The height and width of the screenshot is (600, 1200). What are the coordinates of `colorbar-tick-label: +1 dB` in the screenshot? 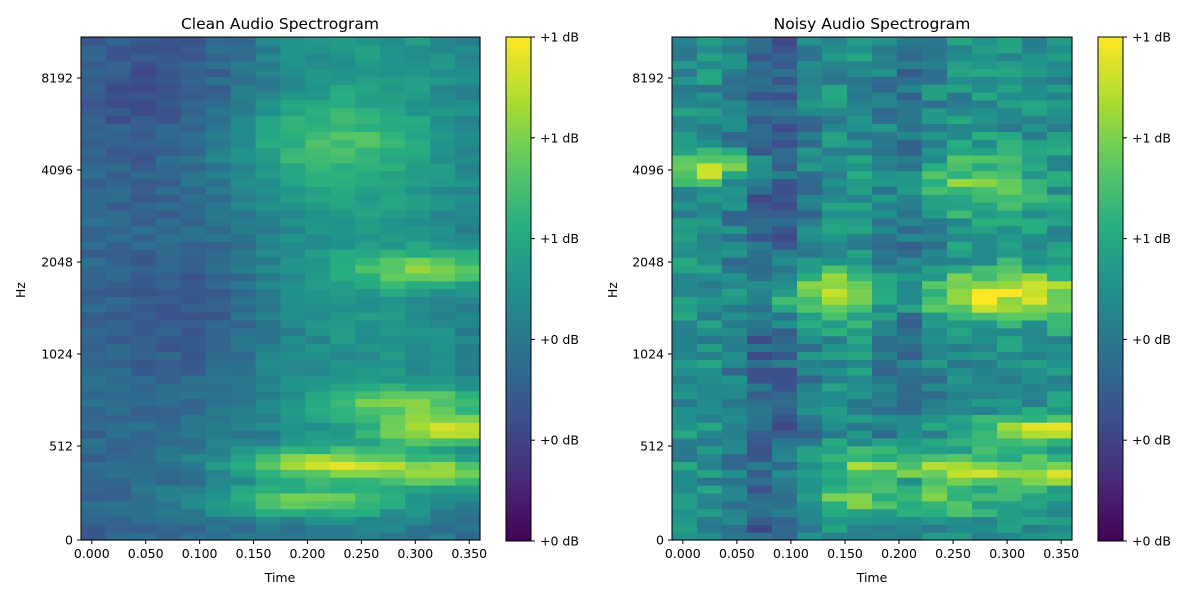 It's located at (559, 37).